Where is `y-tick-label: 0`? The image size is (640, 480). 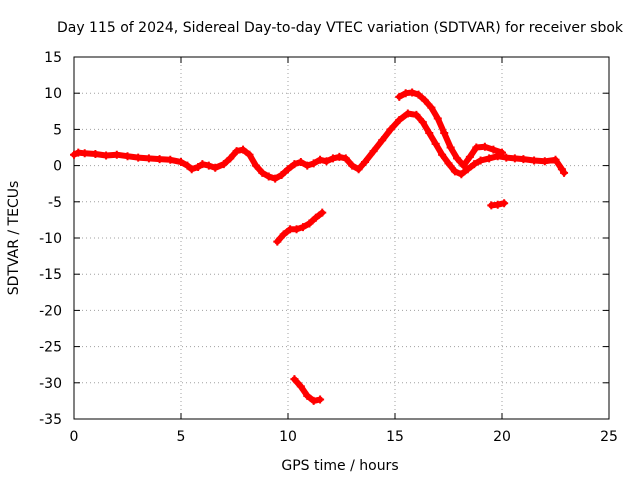 y-tick-label: 0 is located at coordinates (57, 167).